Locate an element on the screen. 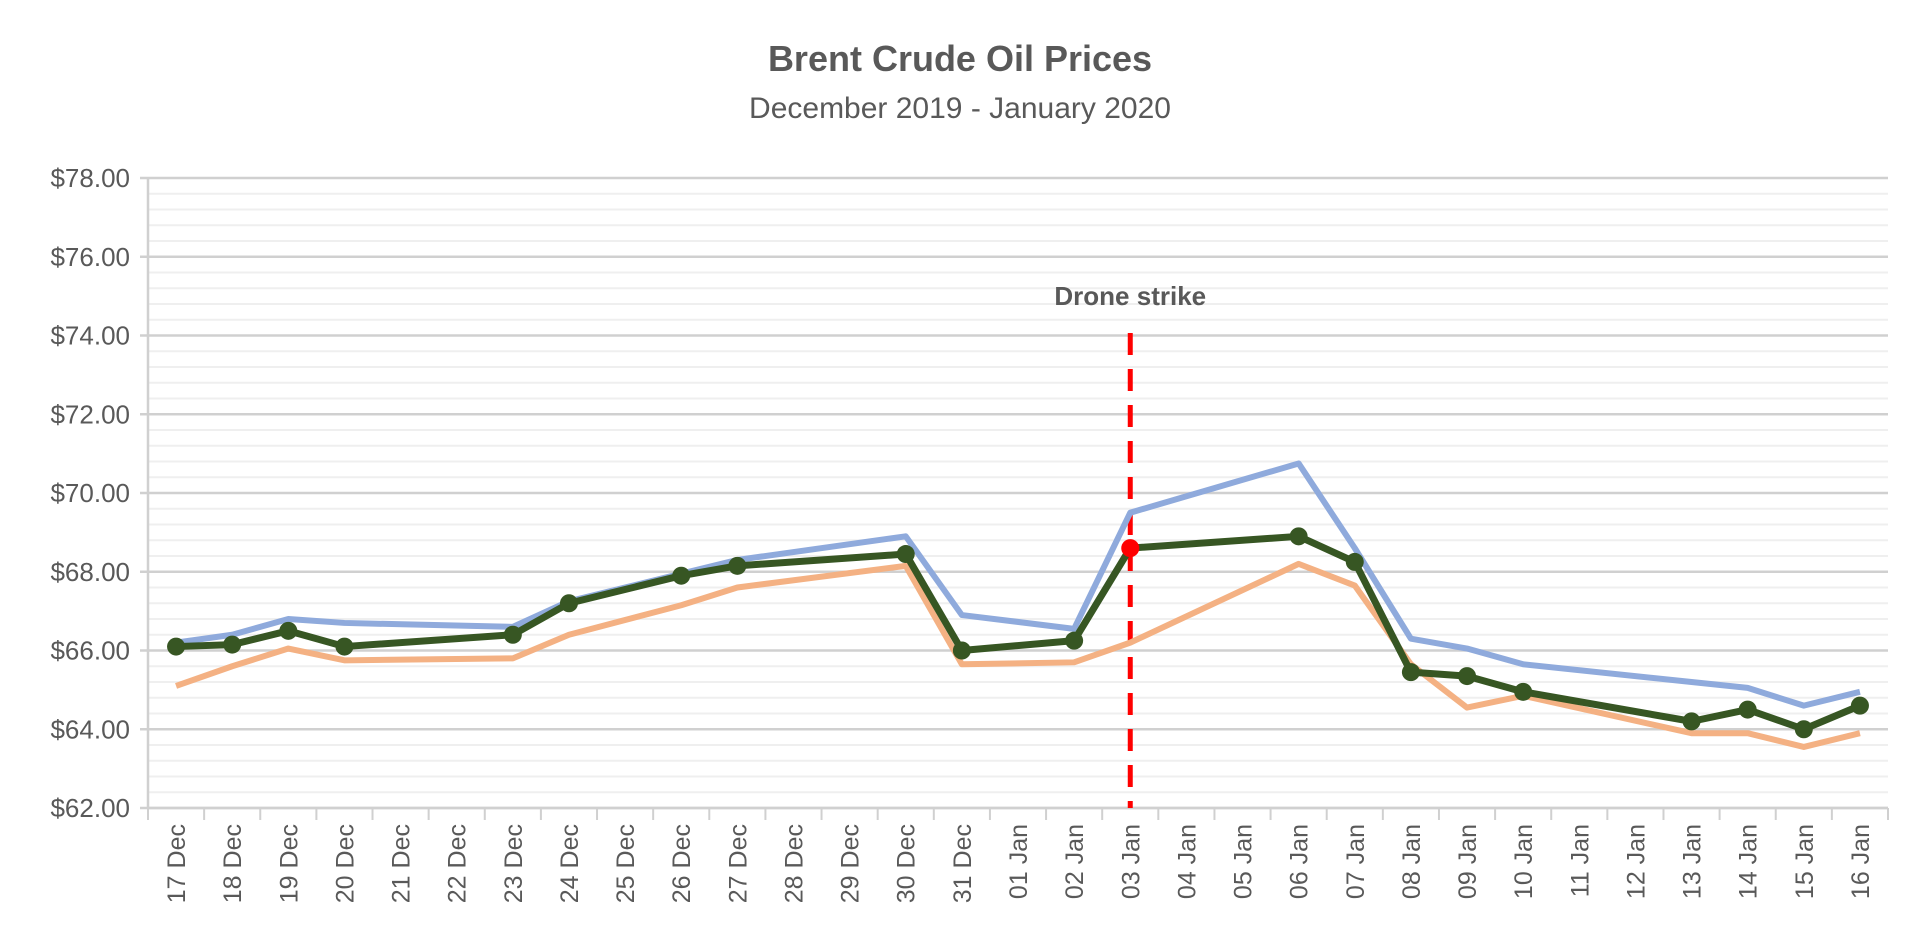 The image size is (1920, 941). x-tick-label: 25 Dec is located at coordinates (626, 863).